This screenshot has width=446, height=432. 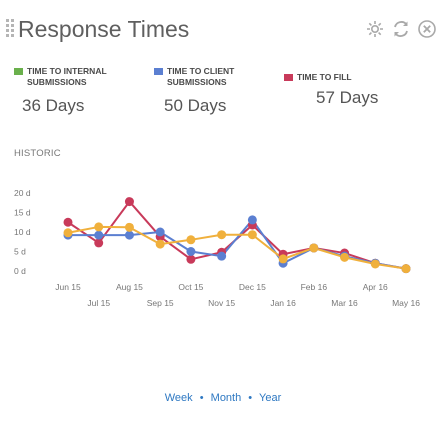 What do you see at coordinates (37, 153) in the screenshot?
I see `section-label-historic: HISTORIC` at bounding box center [37, 153].